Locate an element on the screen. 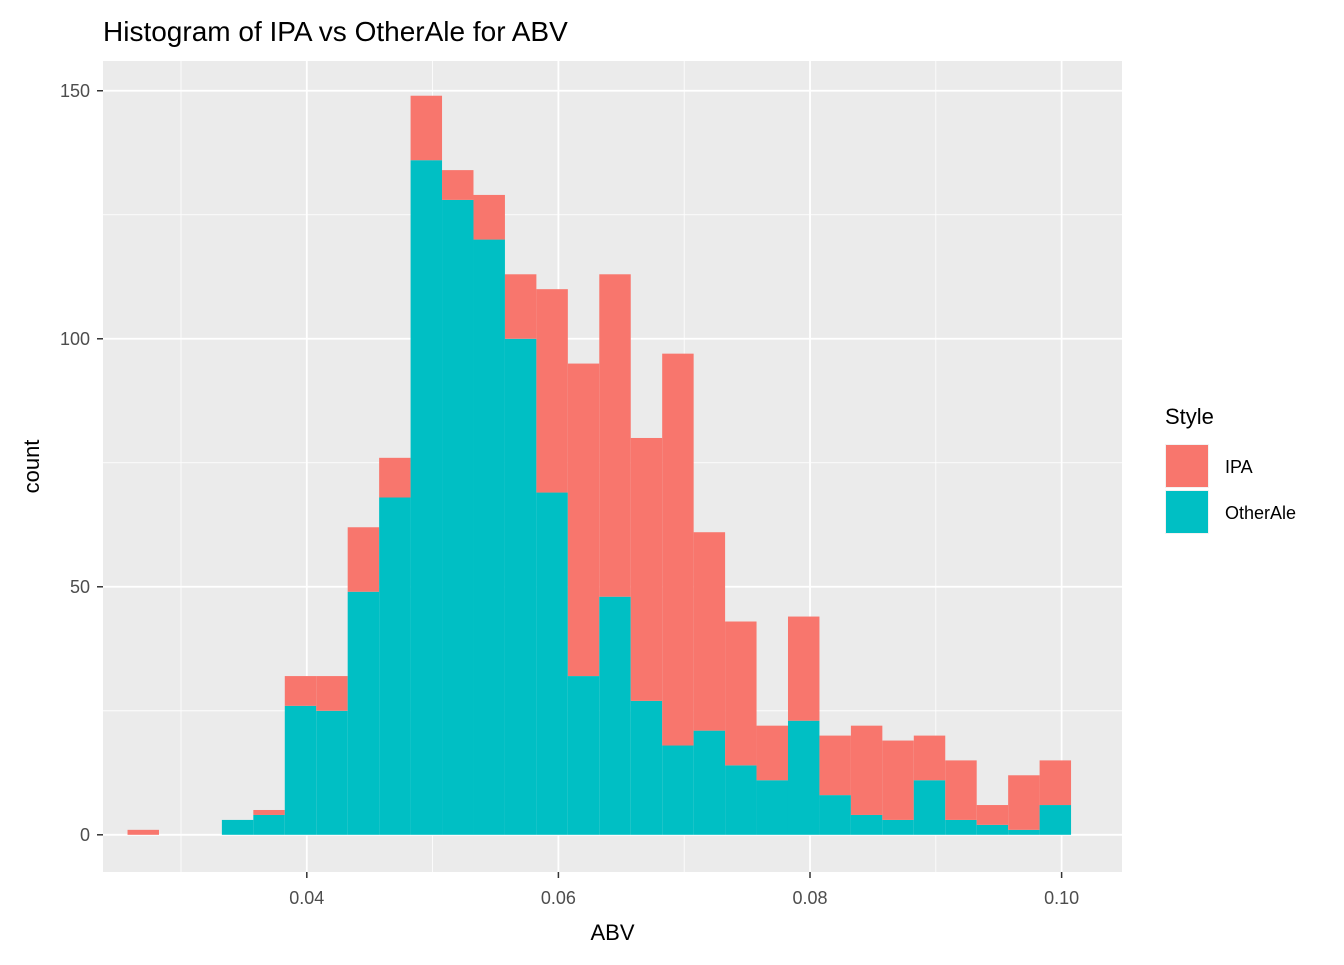  y-axis-title: count is located at coordinates (31, 467).